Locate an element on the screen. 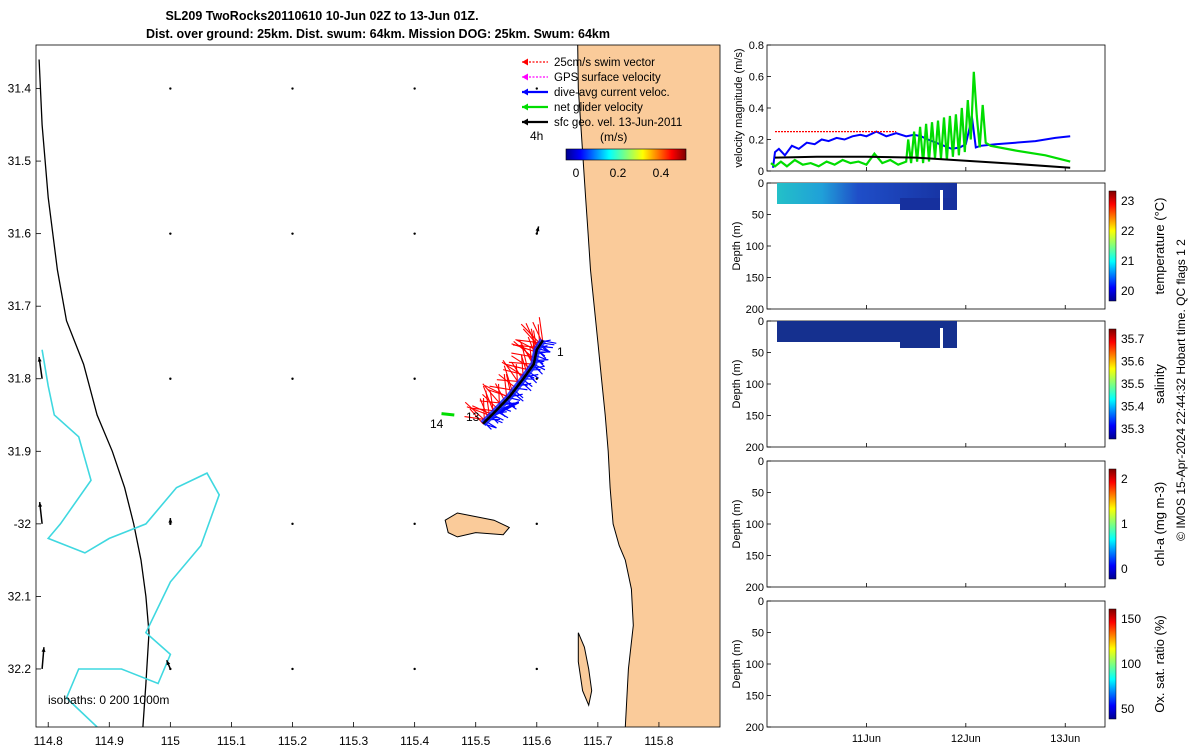 This screenshot has width=1200, height=750. colorbar-tick-label: 35.5 is located at coordinates (1133, 384).